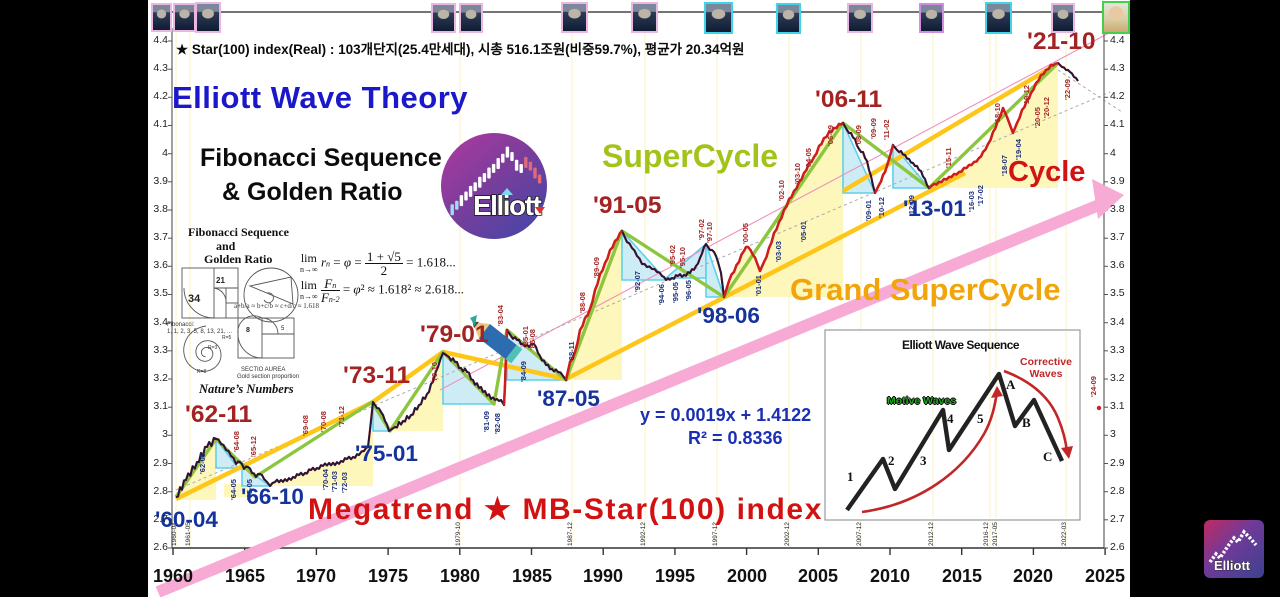  I want to click on svg-text: 1992-12, so click(643, 534).